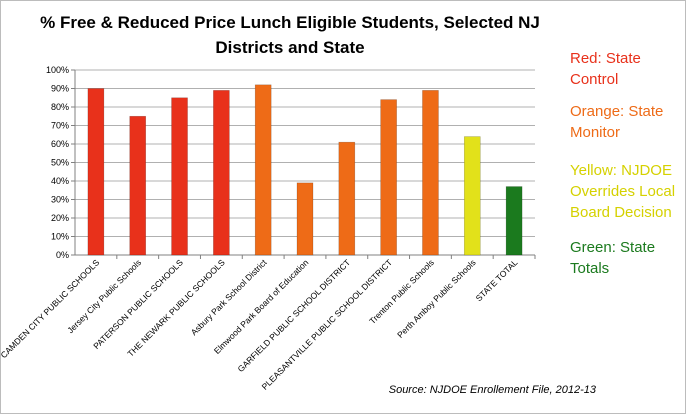 The height and width of the screenshot is (414, 686). I want to click on y-tick-label: 100%, so click(57, 70).